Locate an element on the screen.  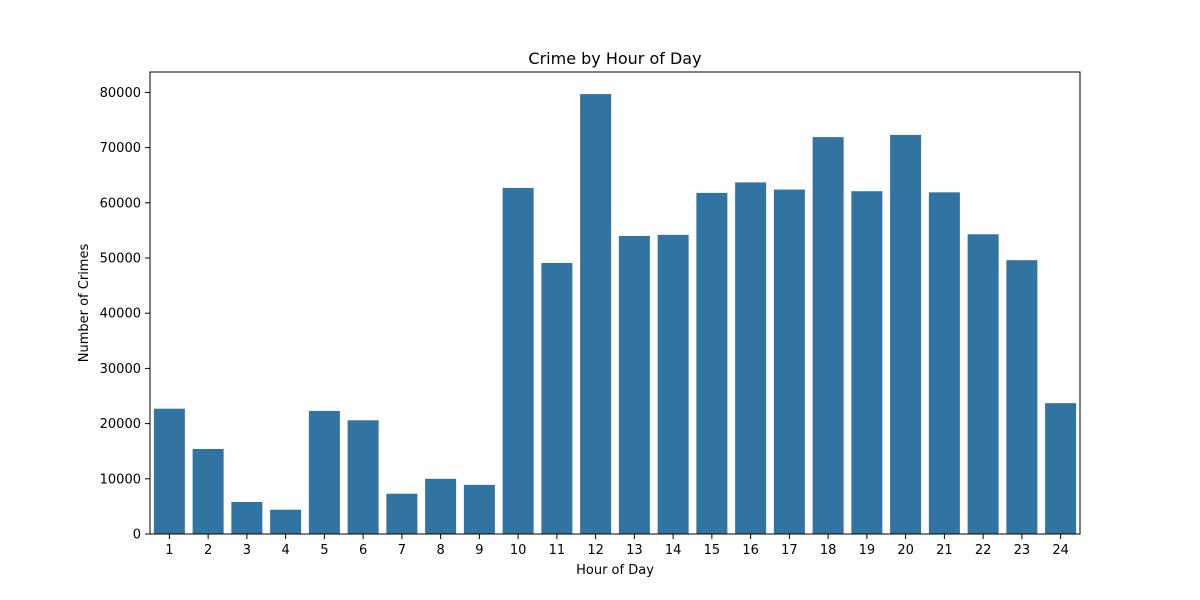
x-tick-label: 5 is located at coordinates (324, 550).